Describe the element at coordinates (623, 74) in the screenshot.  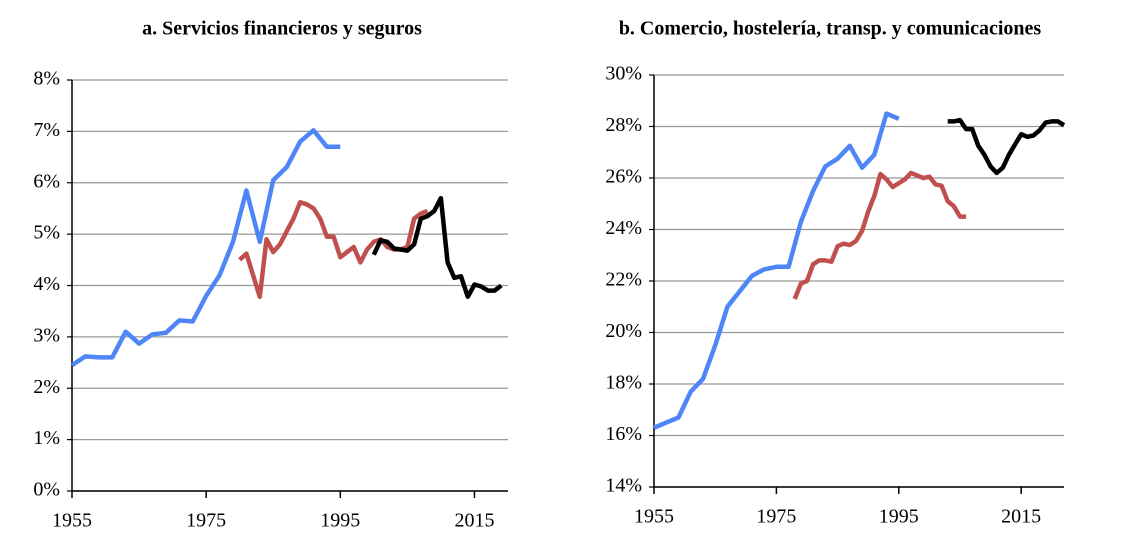
I see `y-tick-label: 30%` at that location.